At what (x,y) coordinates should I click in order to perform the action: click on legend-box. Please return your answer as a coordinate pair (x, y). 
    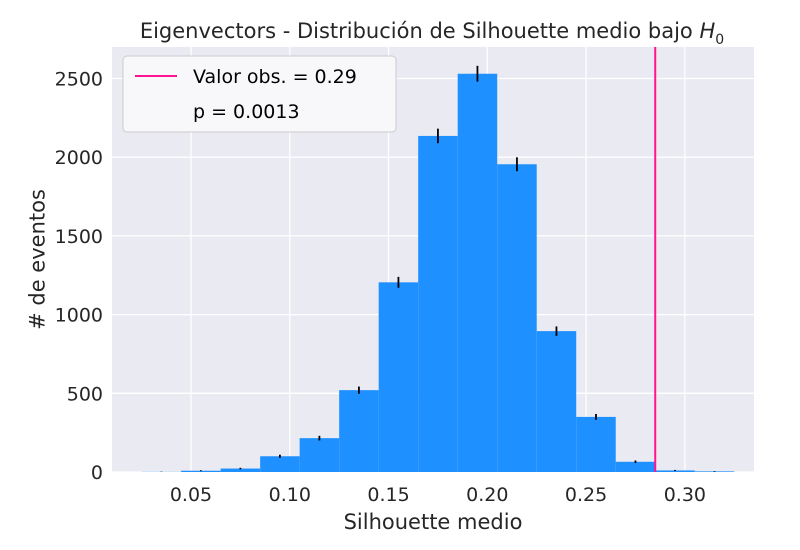
    Looking at the image, I should click on (259, 94).